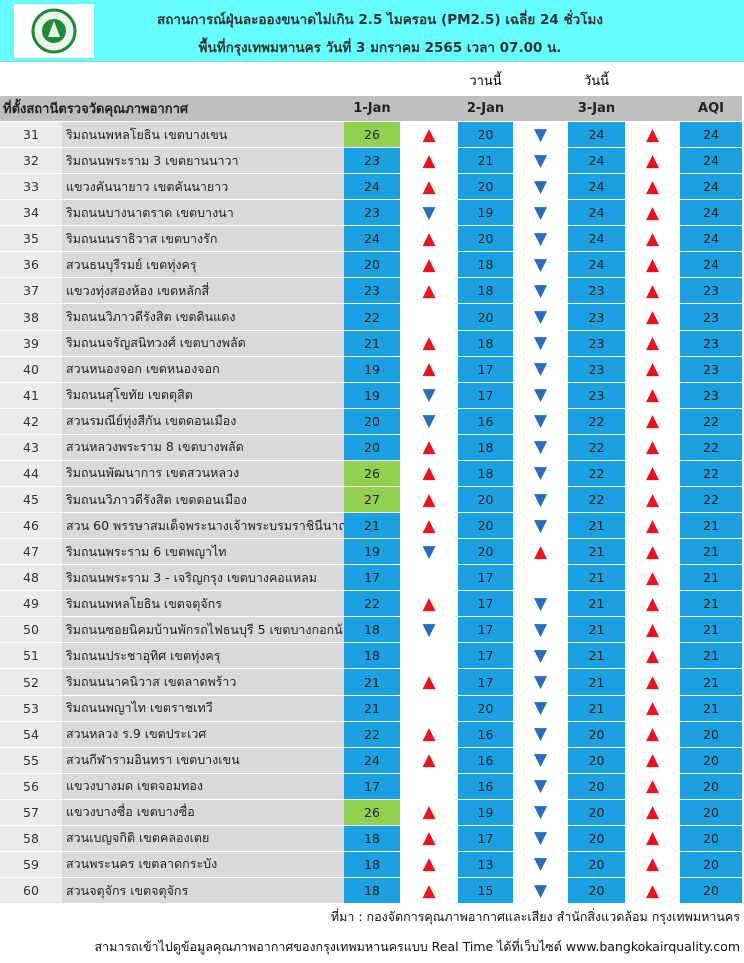 This screenshot has width=744, height=963. I want to click on pm25-value: 27, so click(372, 499).